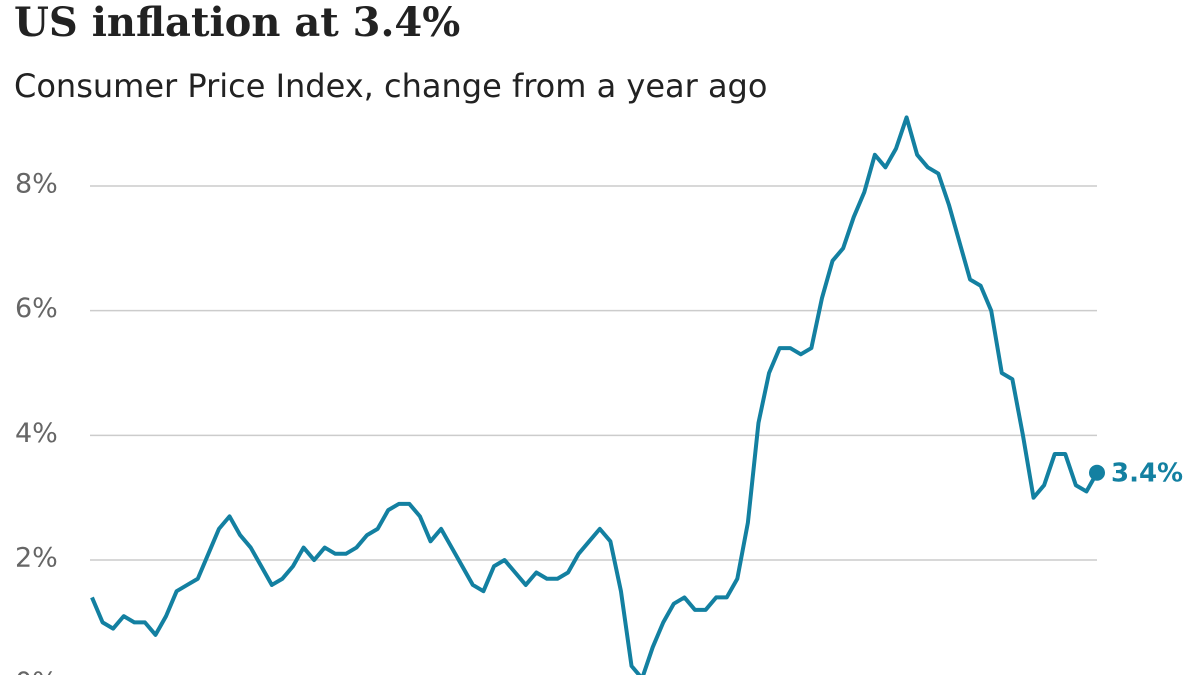 This screenshot has width=1200, height=675. I want to click on end-label: 3.4%, so click(1147, 473).